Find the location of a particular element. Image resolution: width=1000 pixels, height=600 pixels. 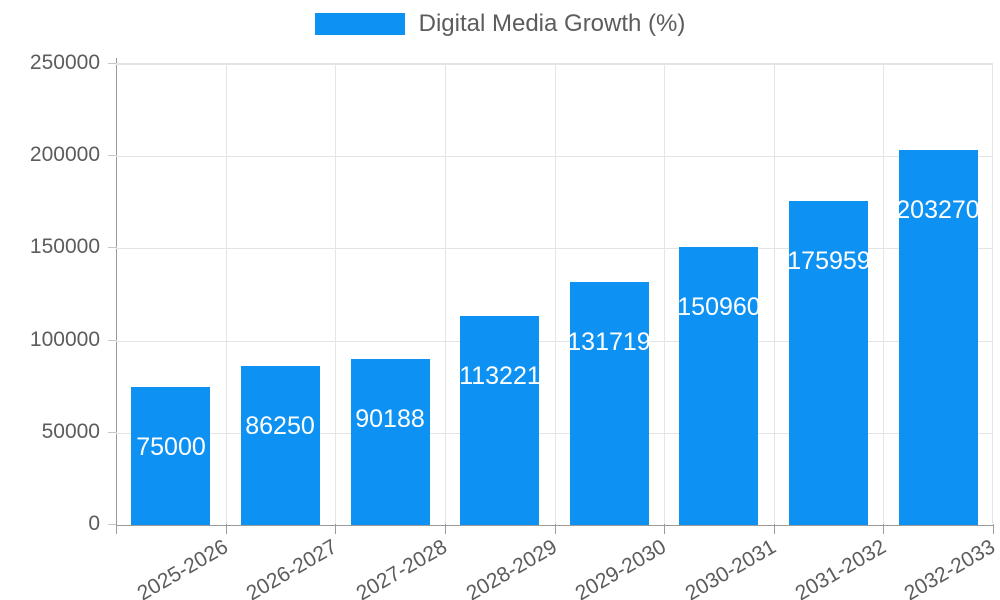

bar-value-label: 75000 is located at coordinates (171, 447).